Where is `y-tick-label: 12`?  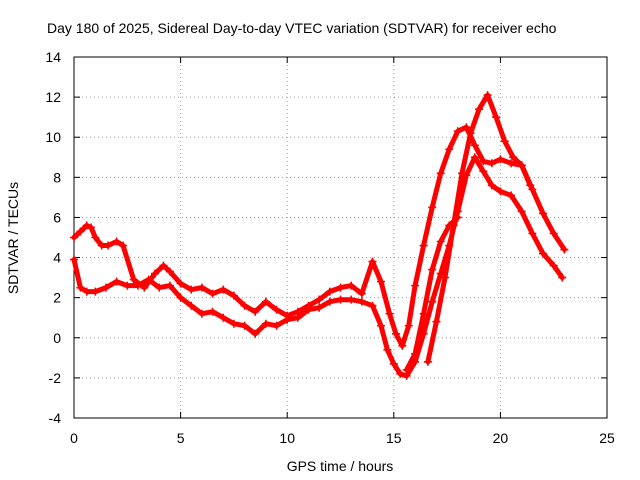 y-tick-label: 12 is located at coordinates (53, 97).